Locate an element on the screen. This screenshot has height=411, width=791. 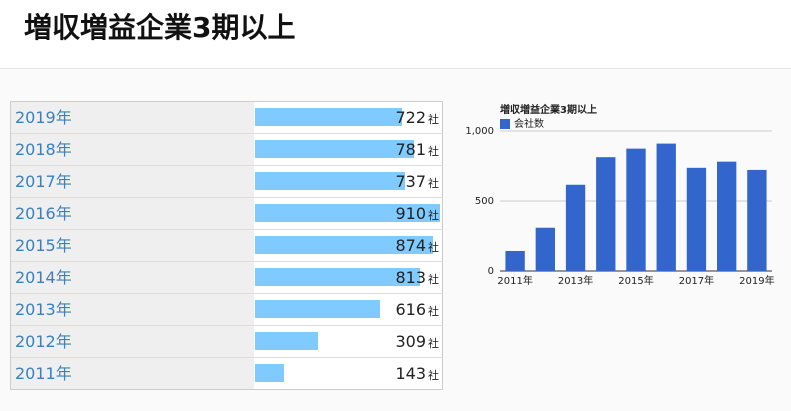
value-label: 813 is located at coordinates (410, 277).